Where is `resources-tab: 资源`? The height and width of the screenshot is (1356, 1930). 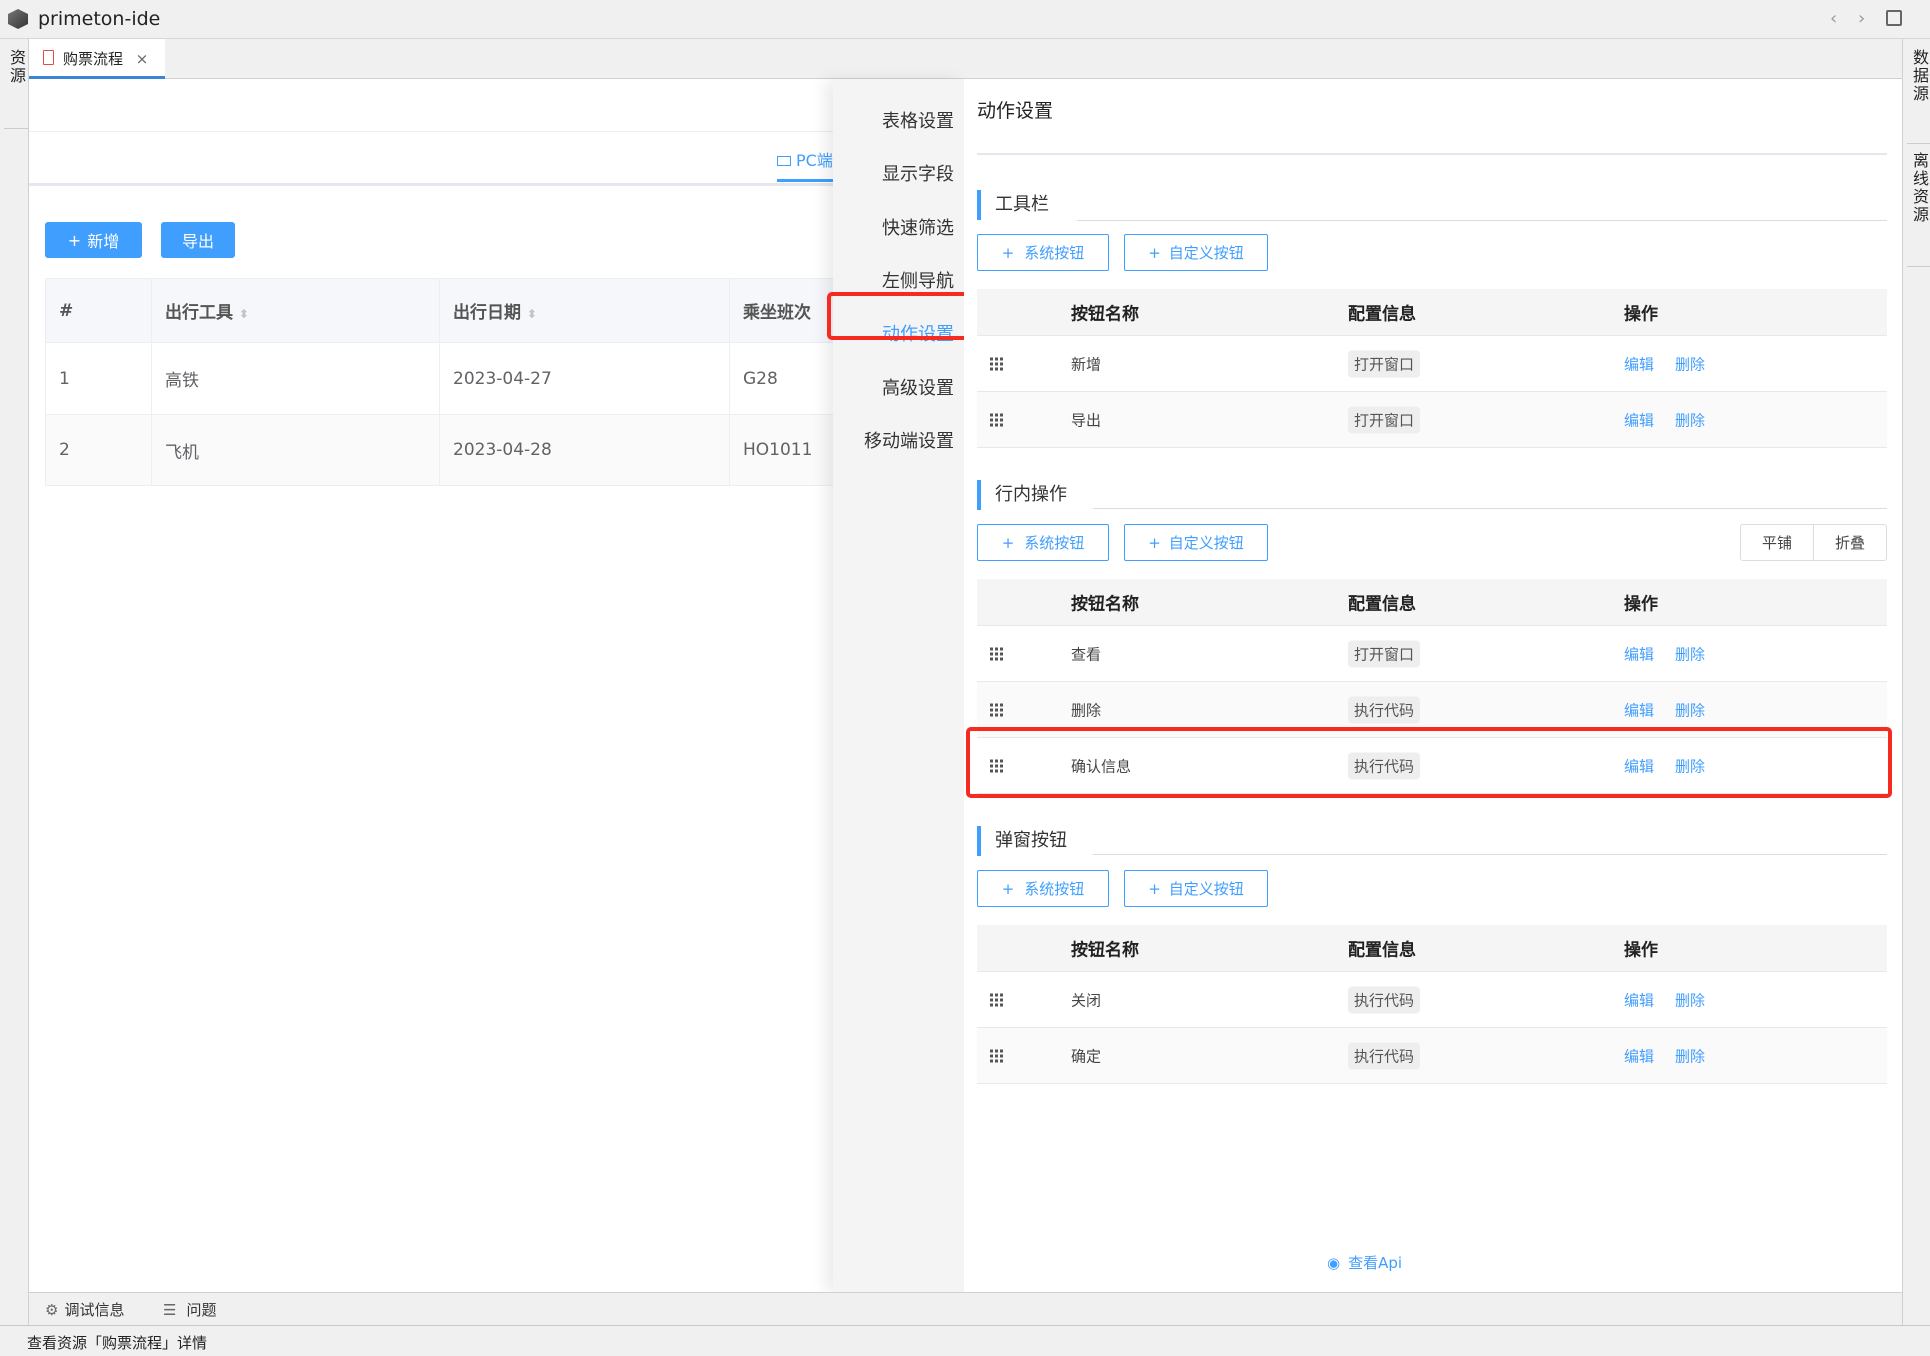
resources-tab: 资源 is located at coordinates (16, 89).